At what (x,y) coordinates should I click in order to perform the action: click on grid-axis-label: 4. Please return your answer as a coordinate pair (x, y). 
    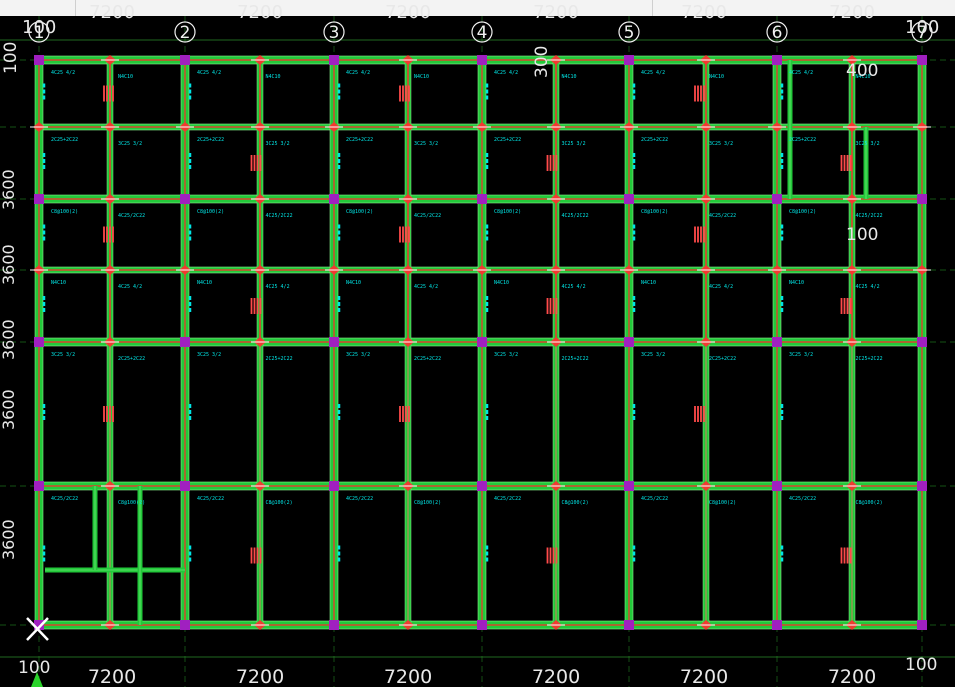
    Looking at the image, I should click on (482, 33).